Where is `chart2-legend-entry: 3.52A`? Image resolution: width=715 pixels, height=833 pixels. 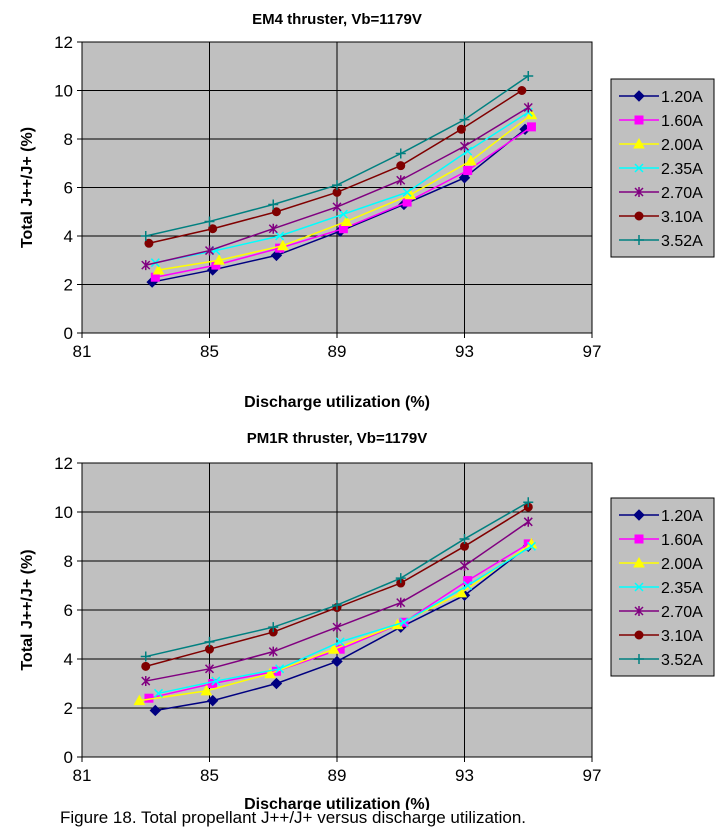
chart2-legend-entry: 3.52A is located at coordinates (661, 660).